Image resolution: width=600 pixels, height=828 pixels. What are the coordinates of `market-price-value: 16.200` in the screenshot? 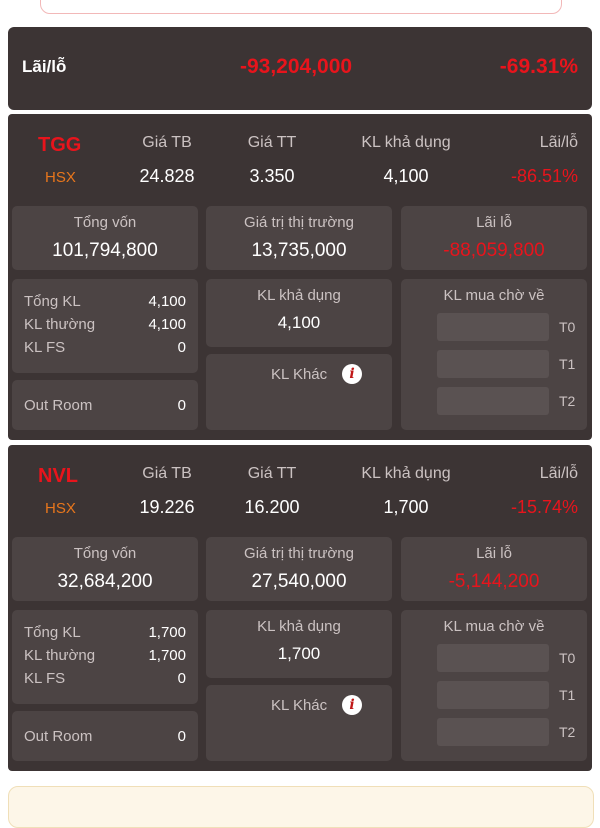 It's located at (272, 507).